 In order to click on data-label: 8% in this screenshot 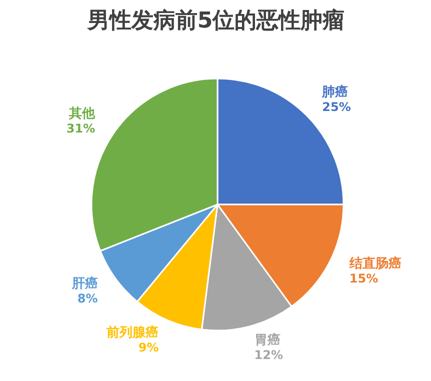, I will do `click(87, 298)`.